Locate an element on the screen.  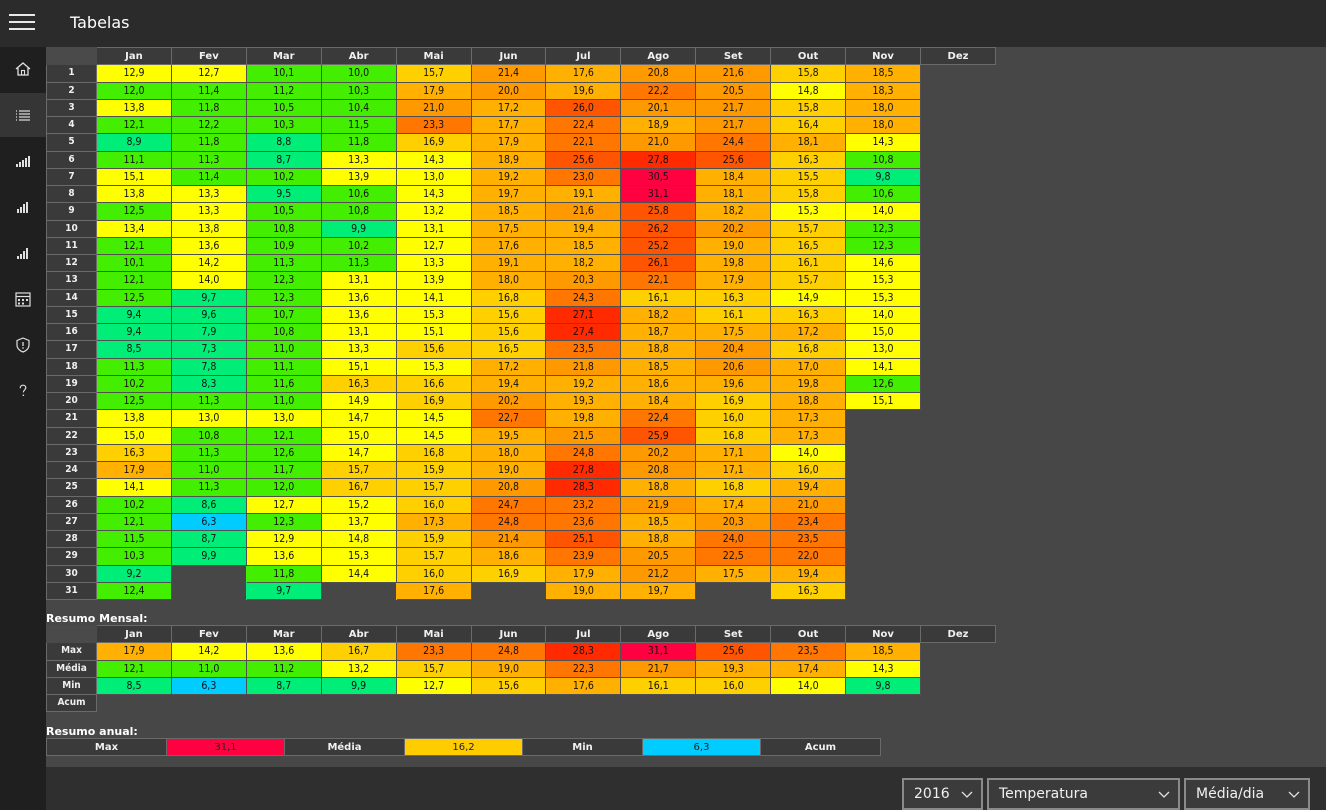
hamburger-menu-icon is located at coordinates (22, 24).